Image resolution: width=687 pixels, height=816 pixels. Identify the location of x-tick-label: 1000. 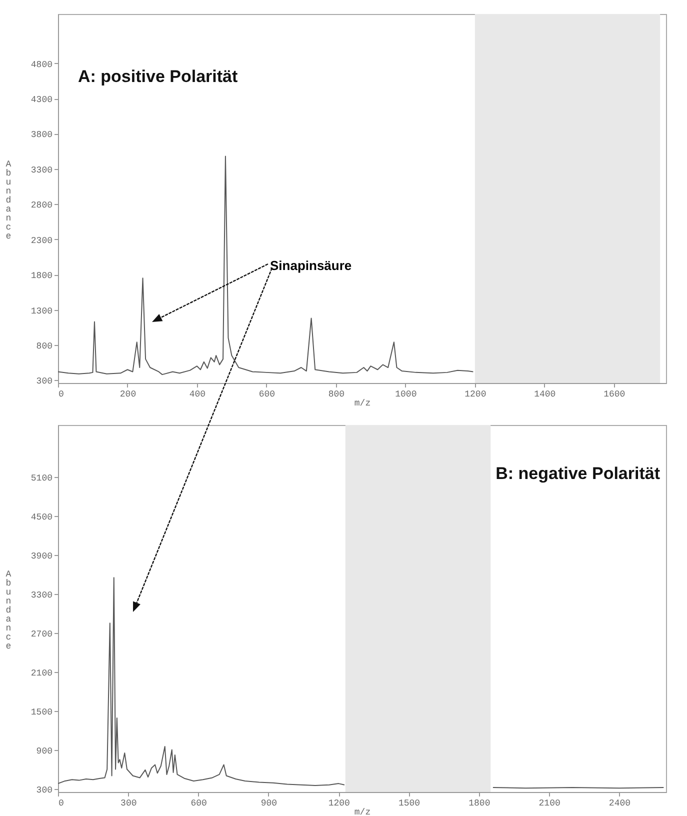
(406, 395).